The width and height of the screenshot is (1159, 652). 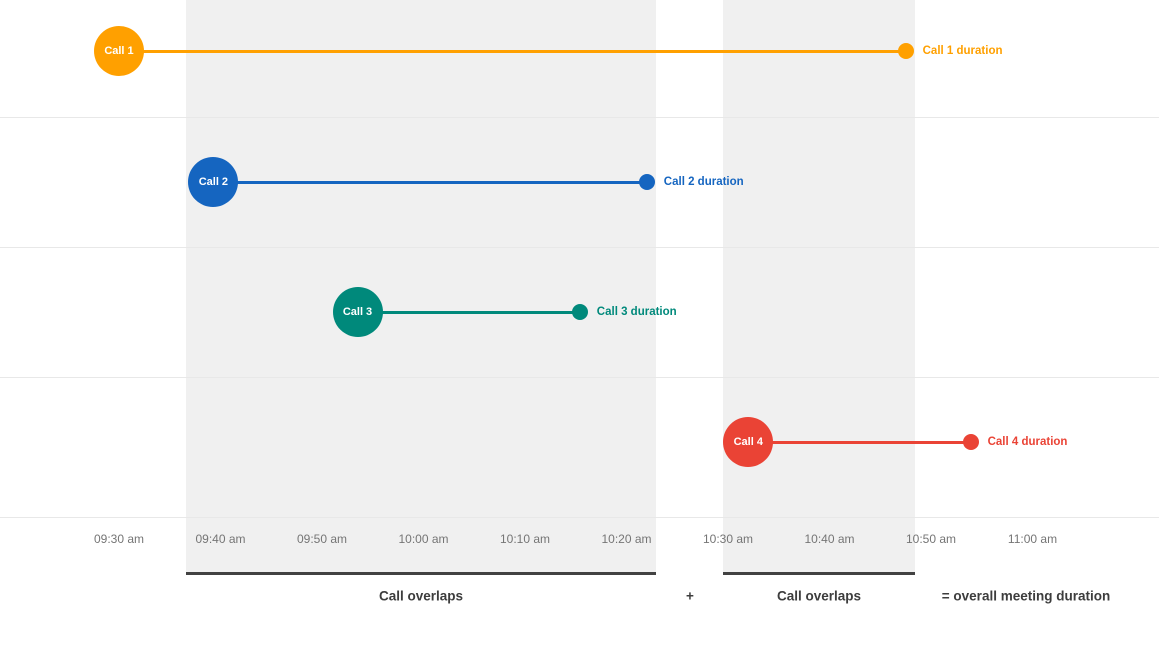 I want to click on call-3-start-marker: Call 3, so click(x=357, y=312).